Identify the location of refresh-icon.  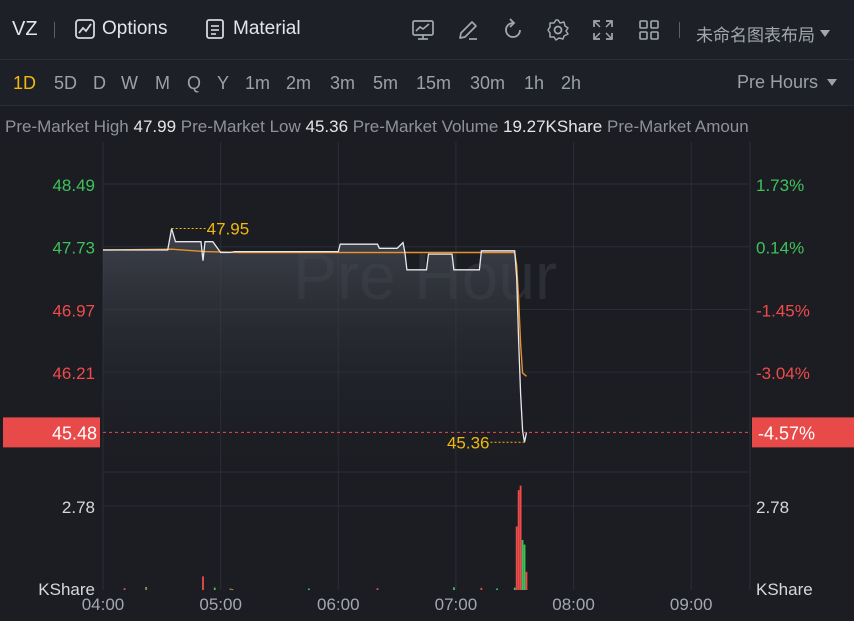
(513, 30).